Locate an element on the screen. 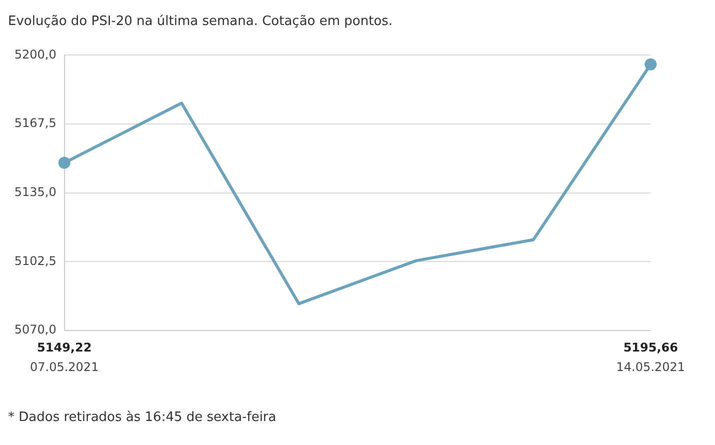  y-tick-label: 5135,0 is located at coordinates (35, 192).